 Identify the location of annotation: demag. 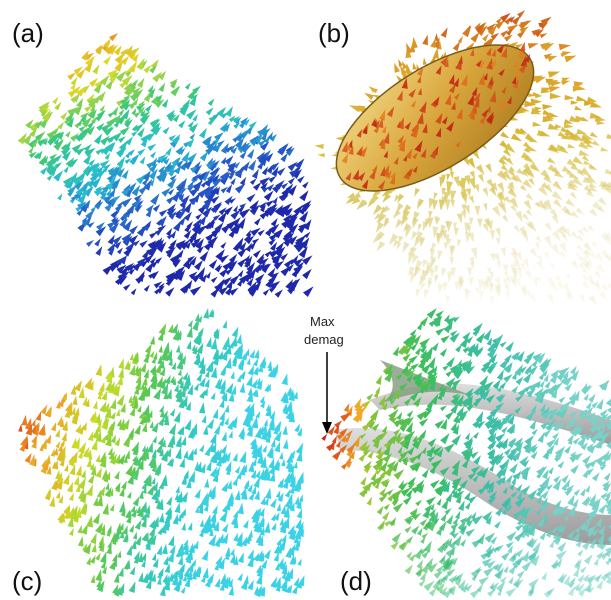
(324, 339).